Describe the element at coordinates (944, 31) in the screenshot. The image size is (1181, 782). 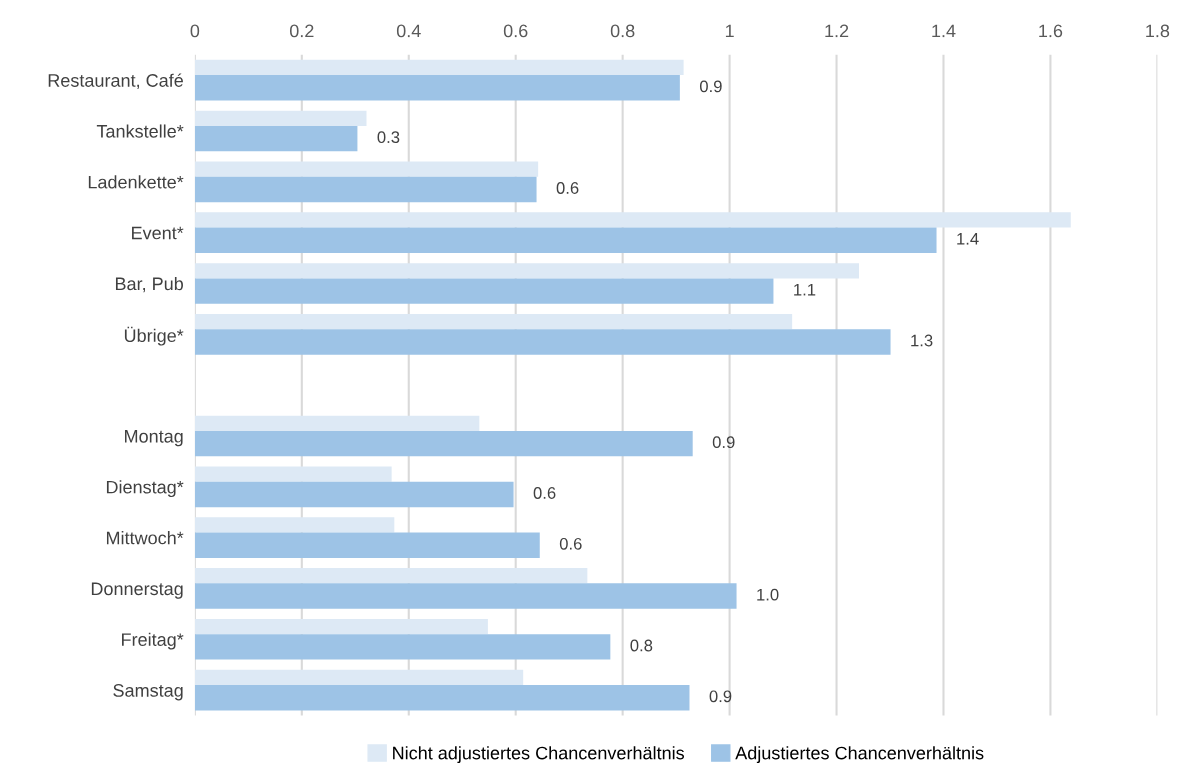
I see `x-tick-label: 1.4` at that location.